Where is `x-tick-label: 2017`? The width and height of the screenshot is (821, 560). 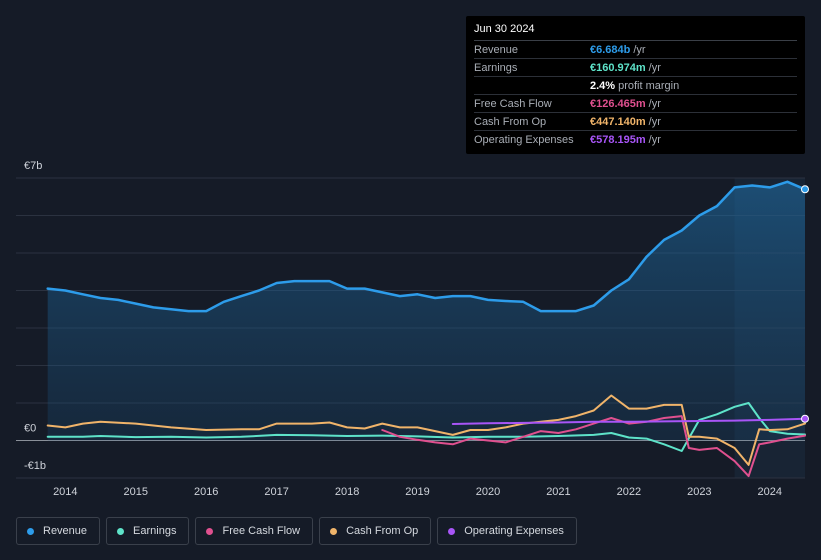
x-tick-label: 2017 is located at coordinates (276, 492).